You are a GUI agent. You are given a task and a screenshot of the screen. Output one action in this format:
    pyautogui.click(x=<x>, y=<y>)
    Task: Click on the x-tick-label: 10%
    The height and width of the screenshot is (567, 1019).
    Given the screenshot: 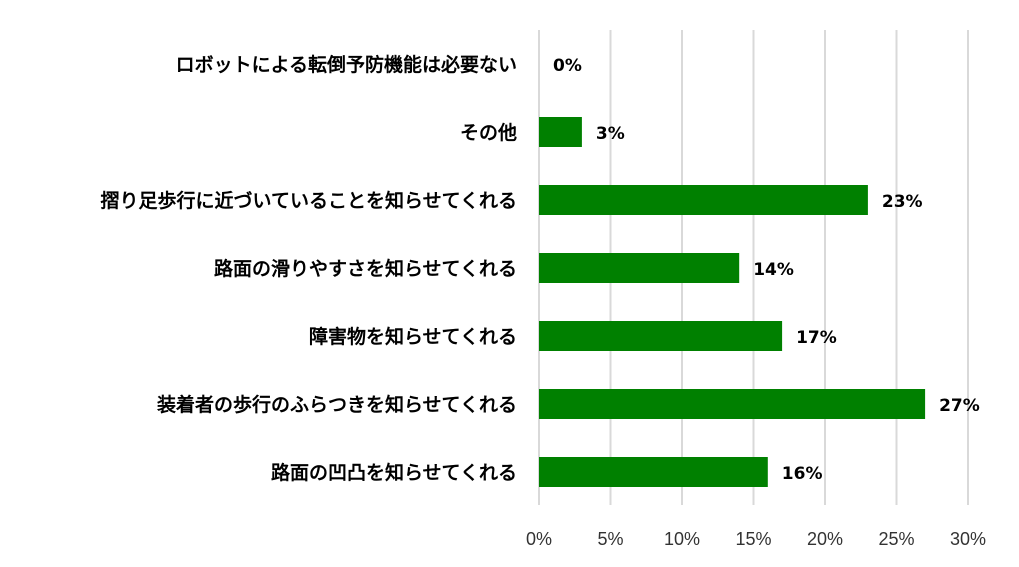 What is the action you would take?
    pyautogui.click(x=682, y=539)
    